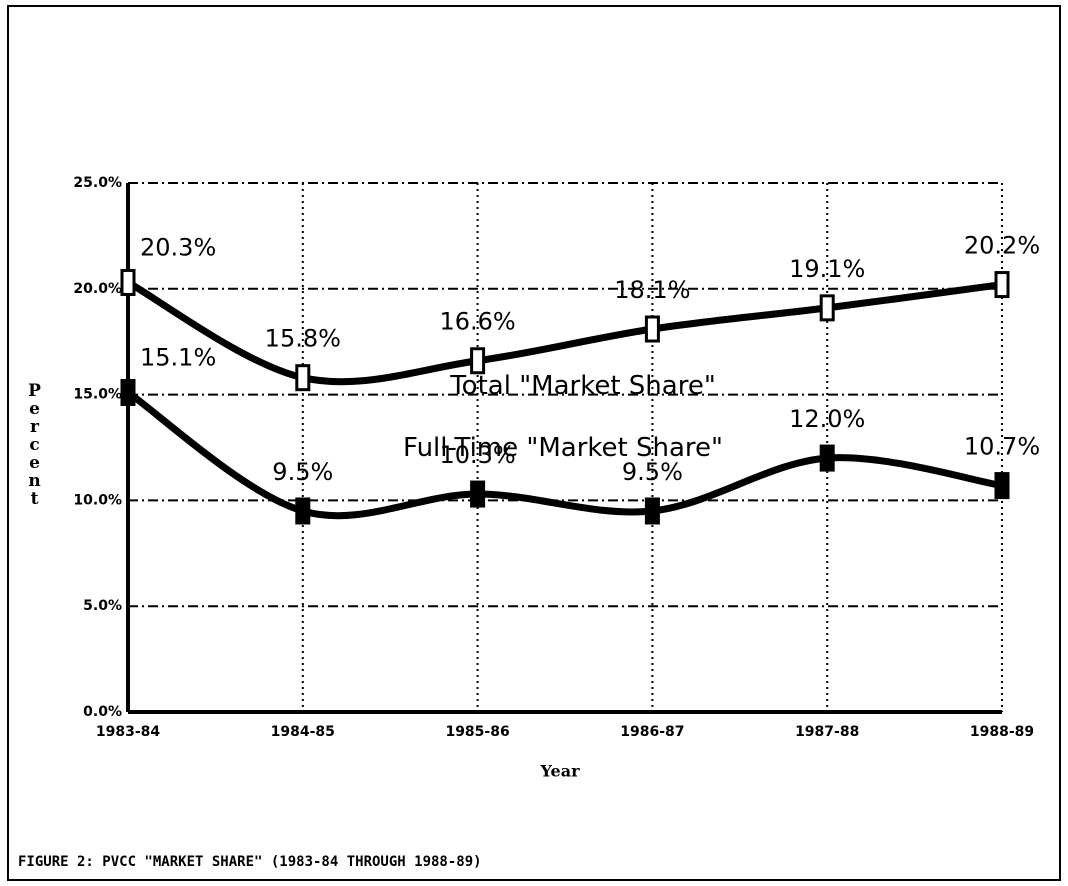  Describe the element at coordinates (652, 290) in the screenshot. I see `data-label: 18.1%` at that location.